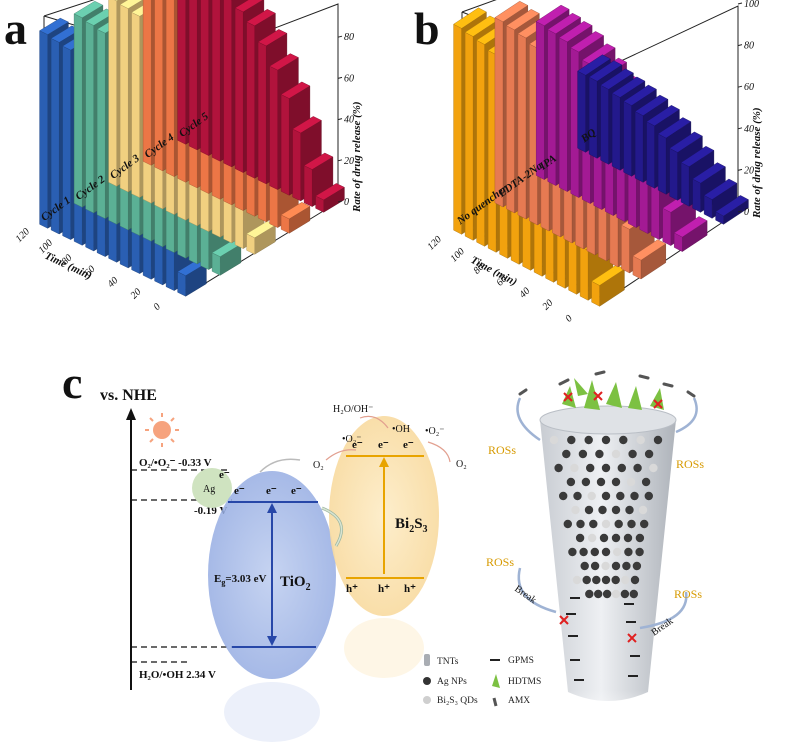  What do you see at coordinates (458, 255) in the screenshot?
I see `time-tick: 100` at bounding box center [458, 255].